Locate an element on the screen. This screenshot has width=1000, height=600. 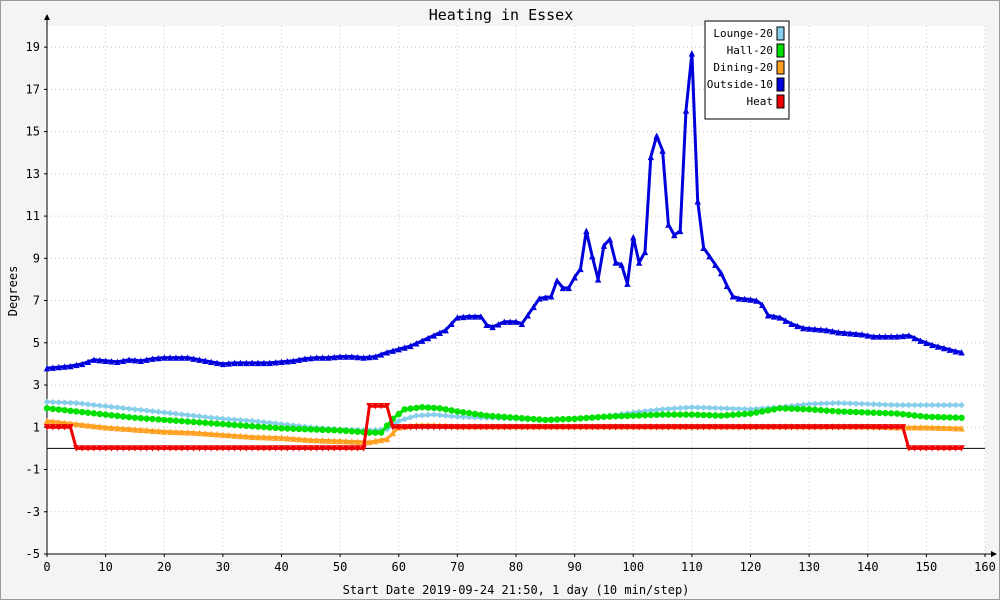
x-tick-label: 160 is located at coordinates (985, 567).